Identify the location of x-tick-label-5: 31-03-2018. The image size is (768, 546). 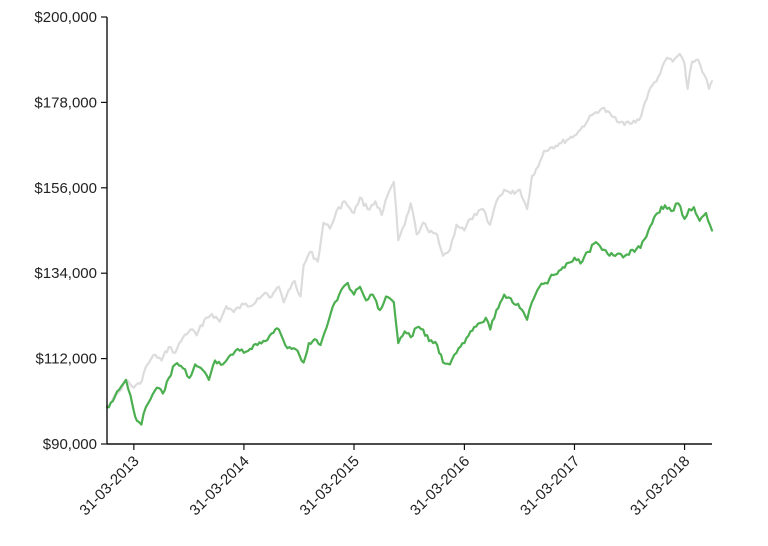
(660, 486).